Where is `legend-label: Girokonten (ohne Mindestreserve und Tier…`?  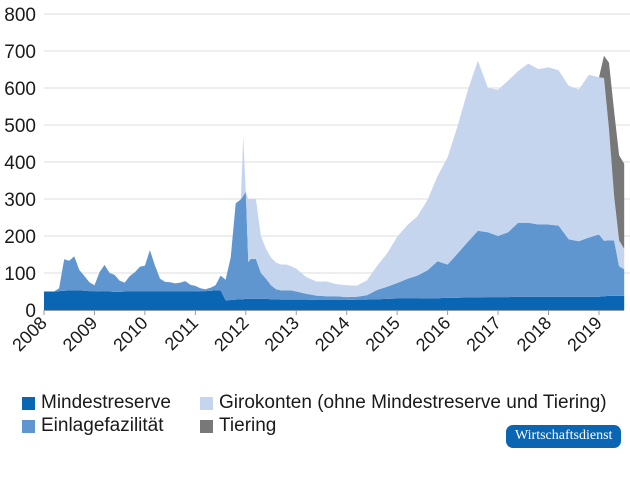
legend-label: Girokonten (ohne Mindestreserve und Tier… is located at coordinates (413, 402).